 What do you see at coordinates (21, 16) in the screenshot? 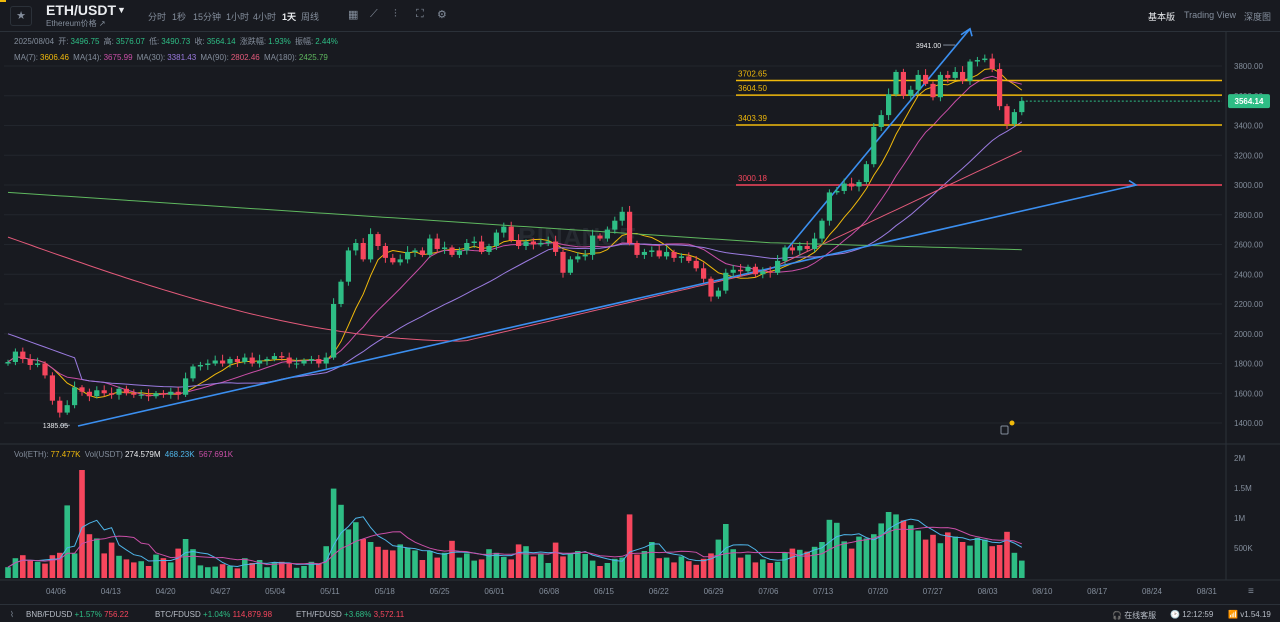
I see `favorite-star-icon: ★` at bounding box center [21, 16].